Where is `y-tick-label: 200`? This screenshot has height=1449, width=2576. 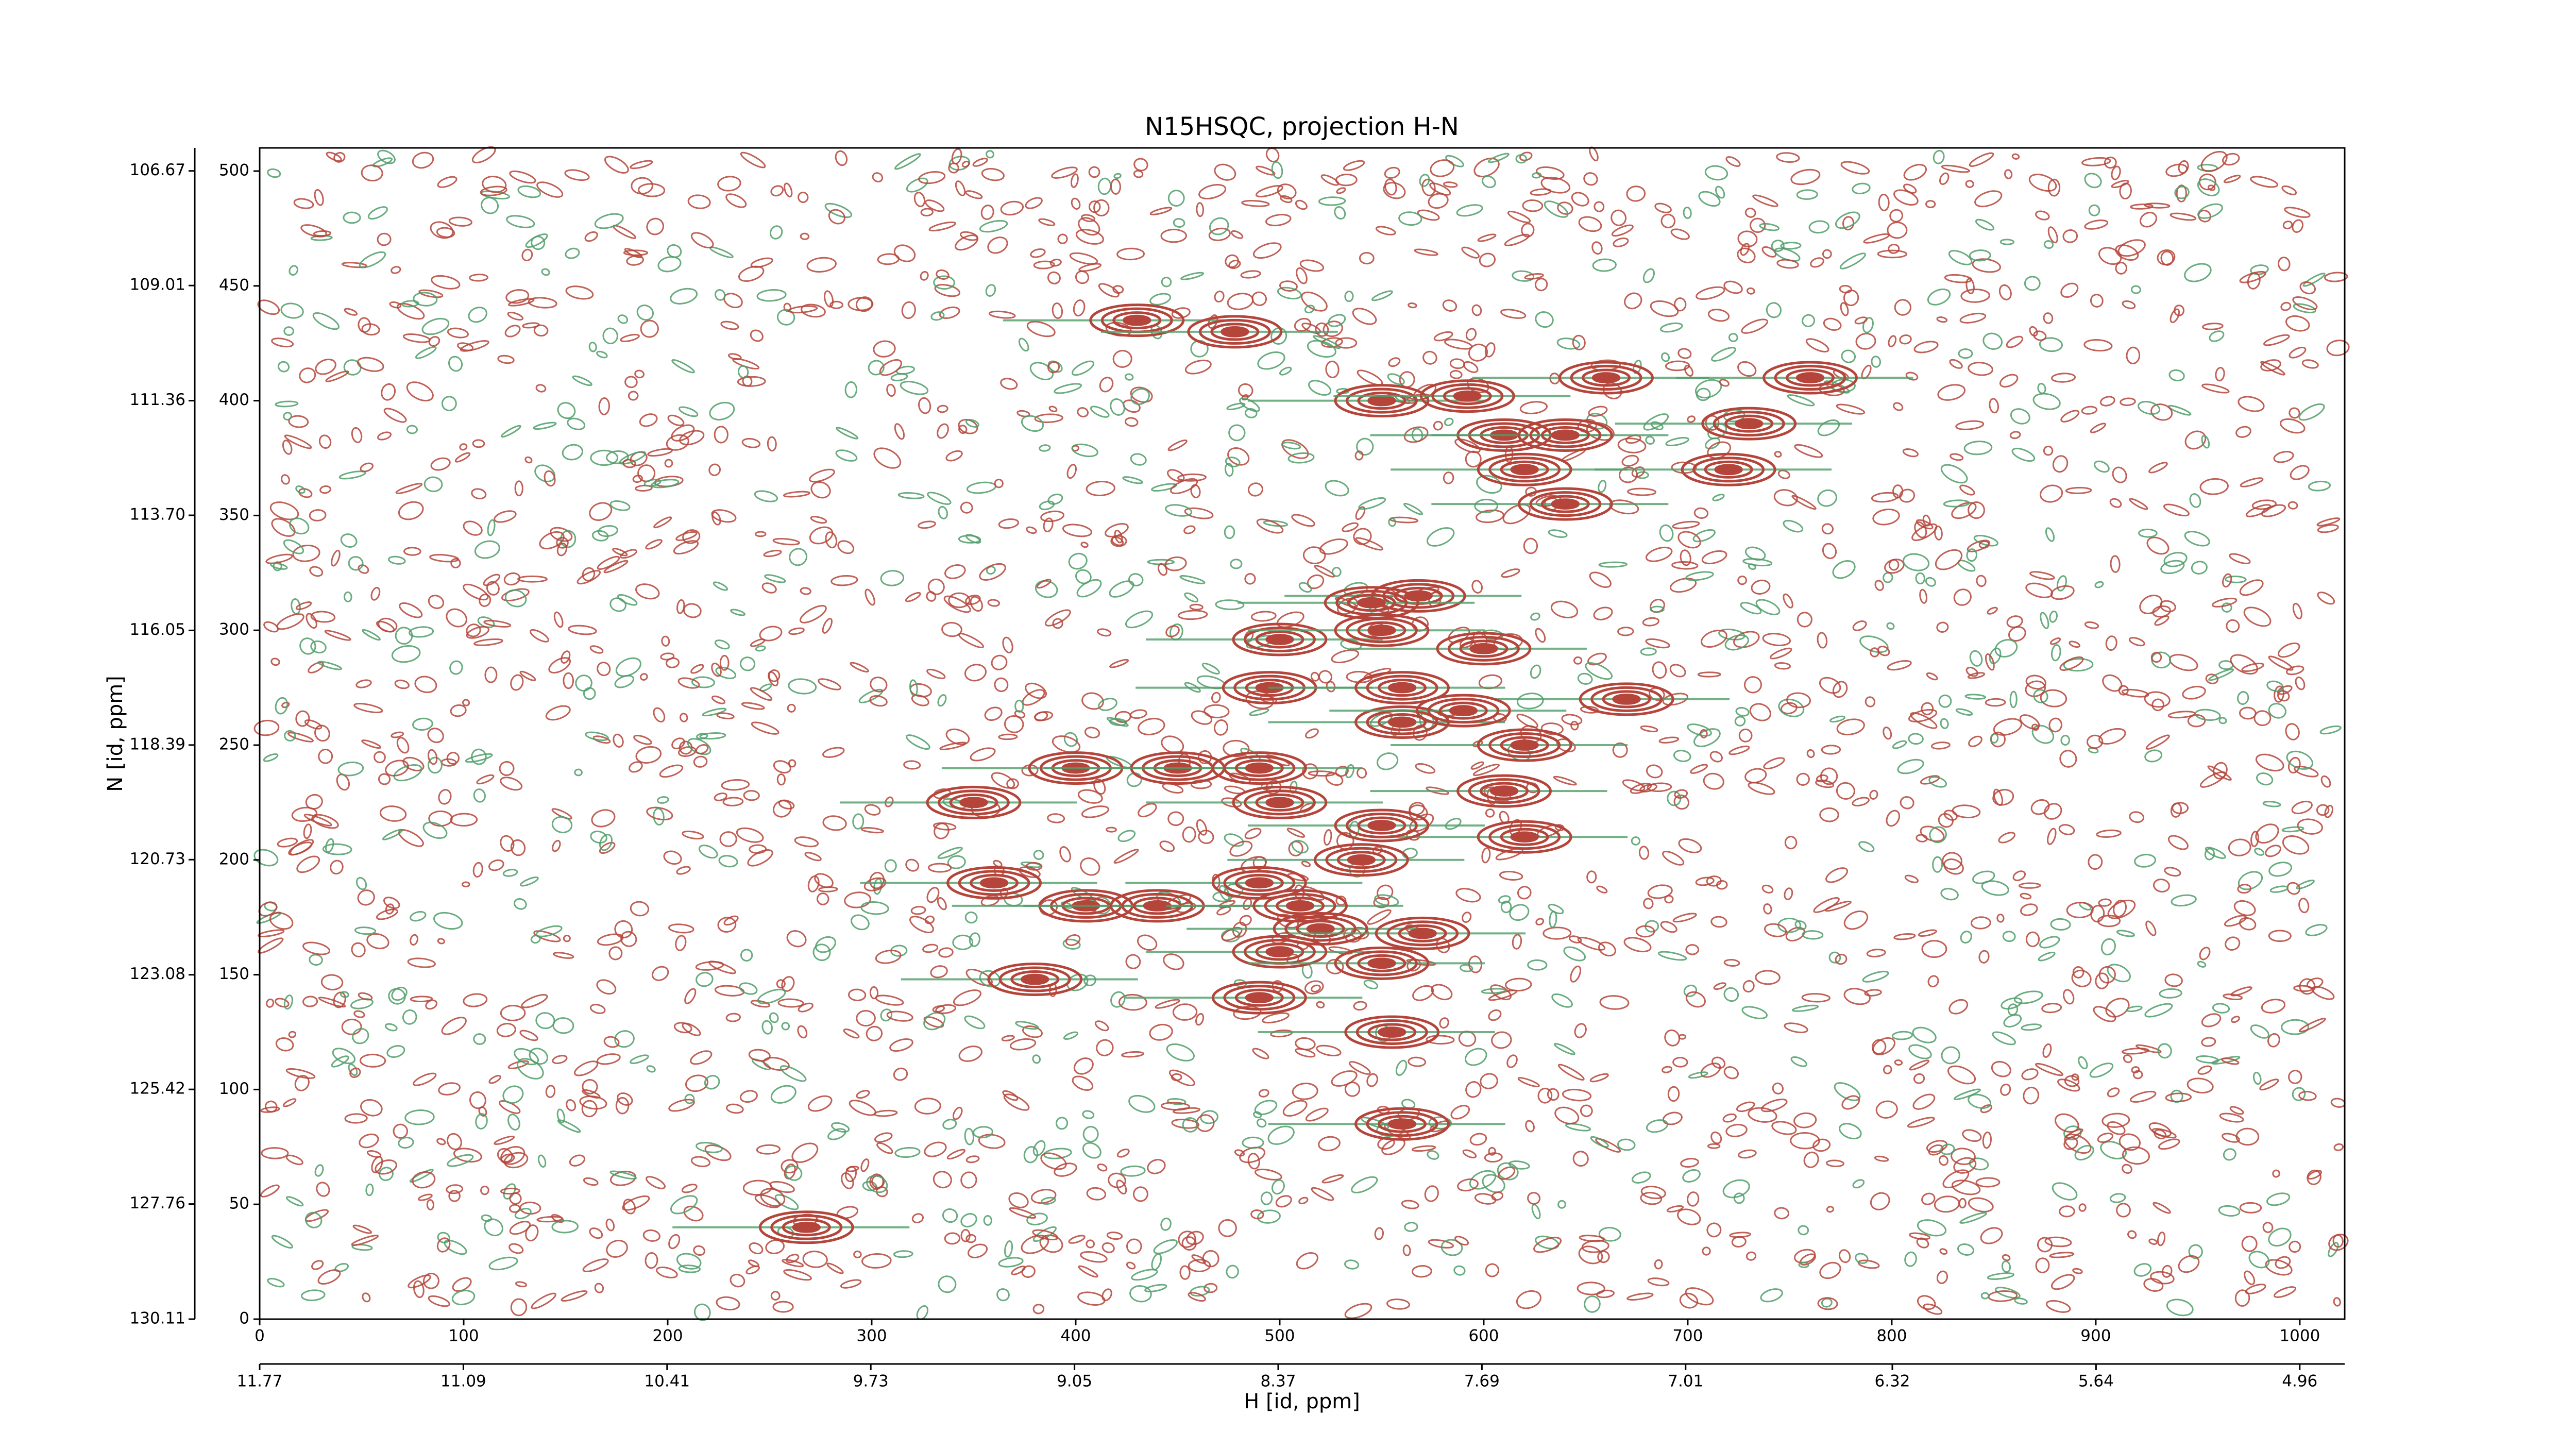
y-tick-label: 200 is located at coordinates (234, 859).